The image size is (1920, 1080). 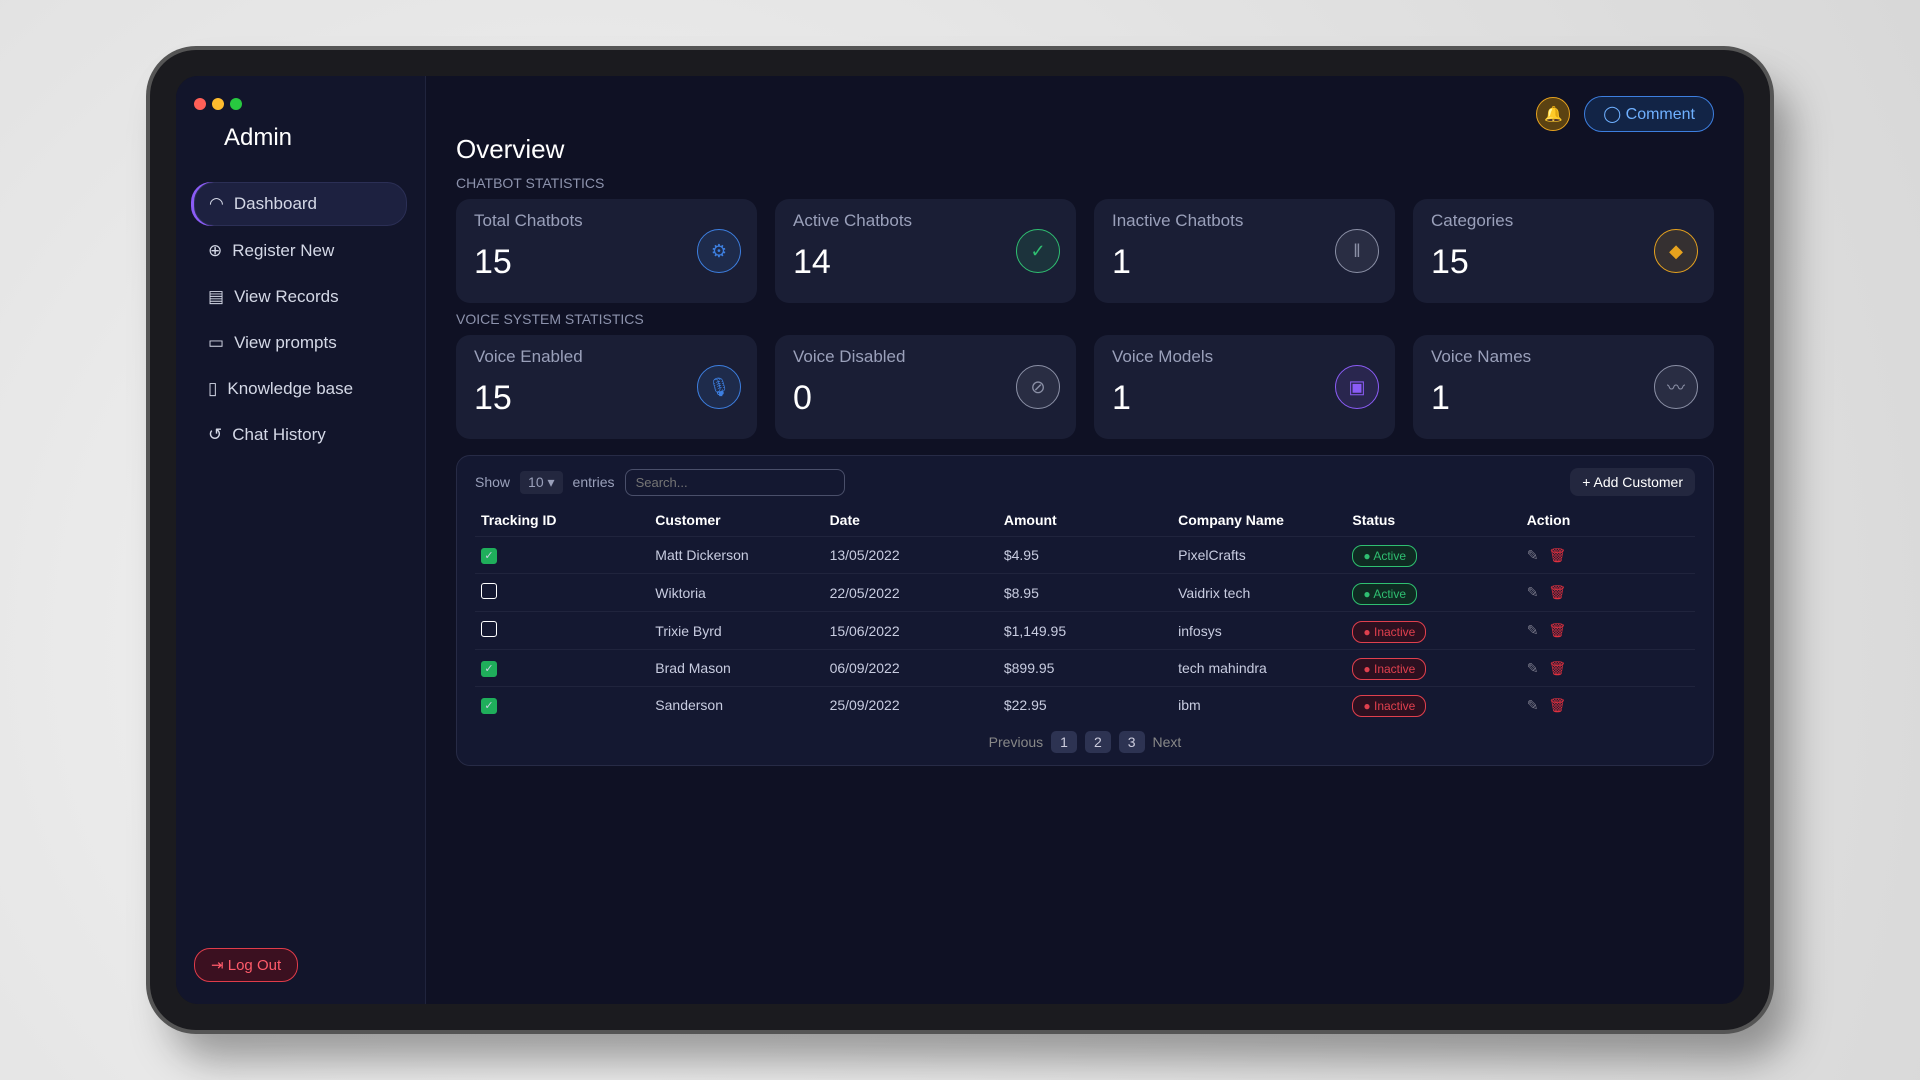 I want to click on amount-cell: $8.95, so click(x=1085, y=592).